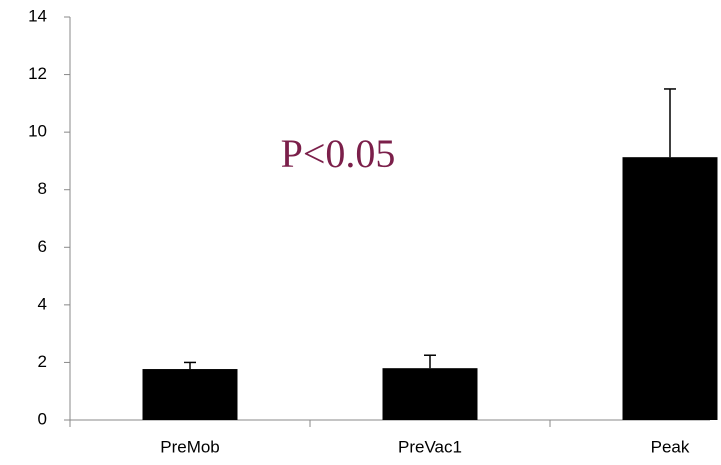 The height and width of the screenshot is (465, 721). Describe the element at coordinates (190, 446) in the screenshot. I see `x-tick-label: PreMob` at that location.